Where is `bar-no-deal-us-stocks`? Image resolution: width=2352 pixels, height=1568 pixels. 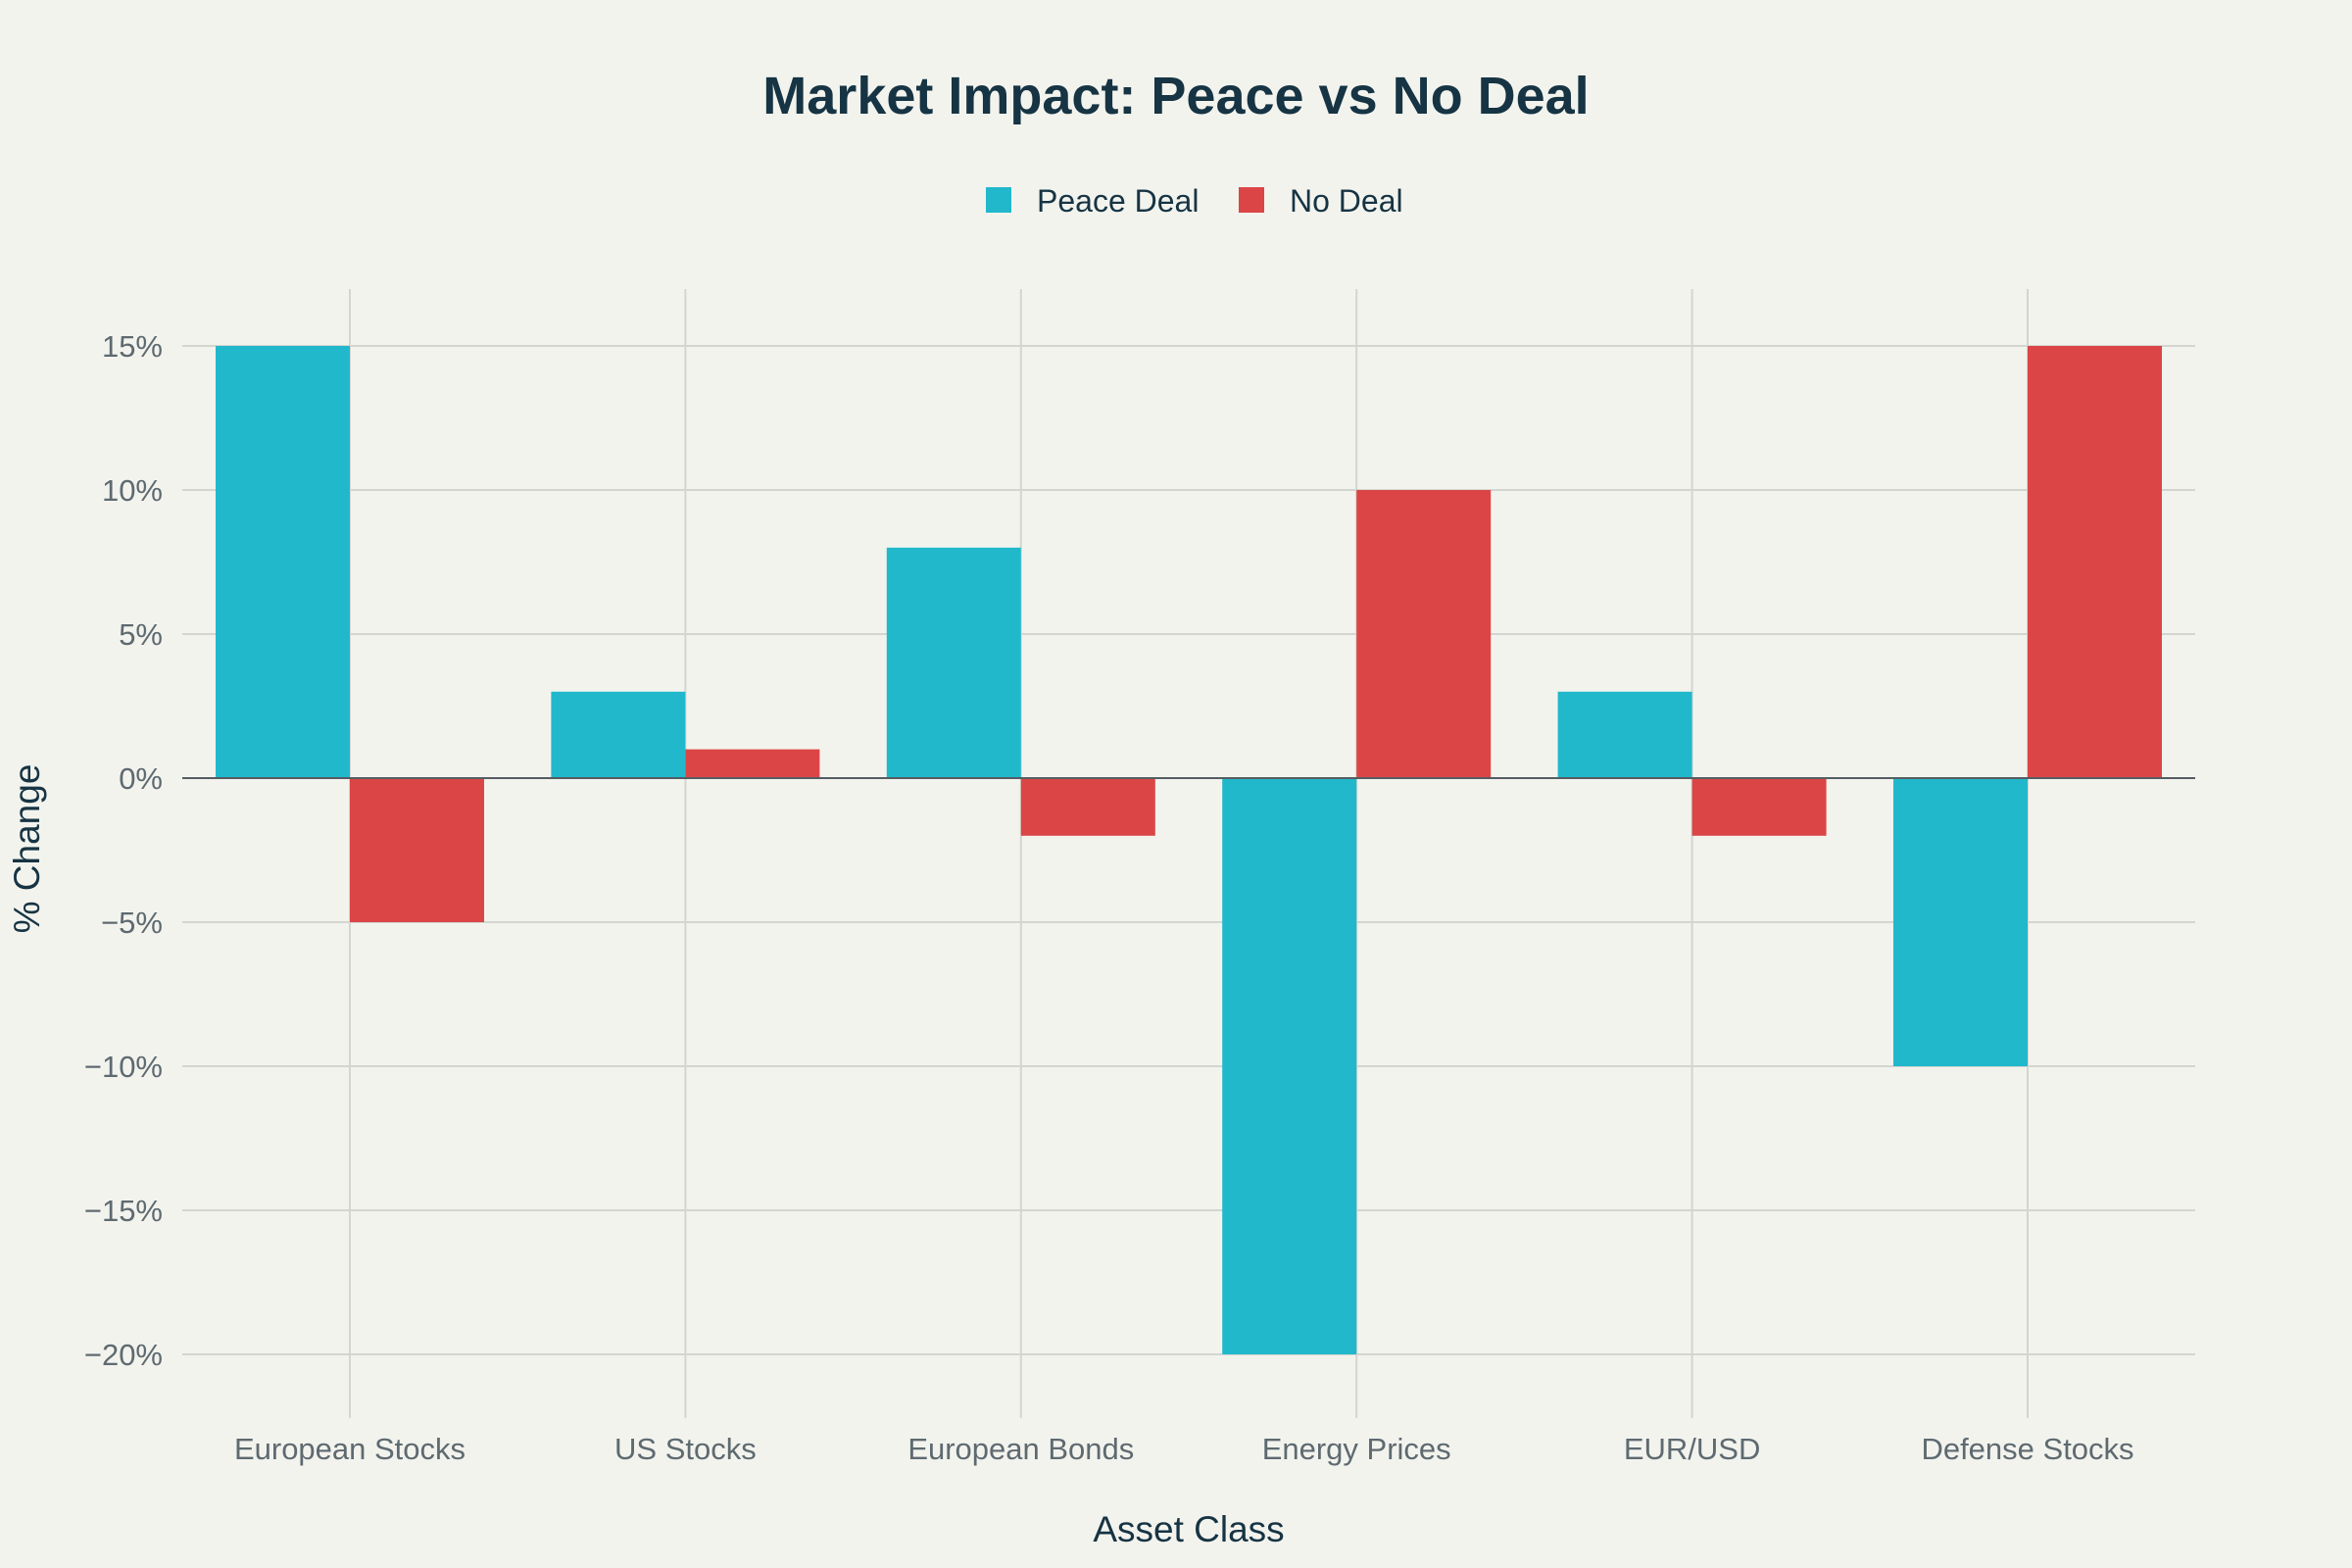
bar-no-deal-us-stocks is located at coordinates (752, 763).